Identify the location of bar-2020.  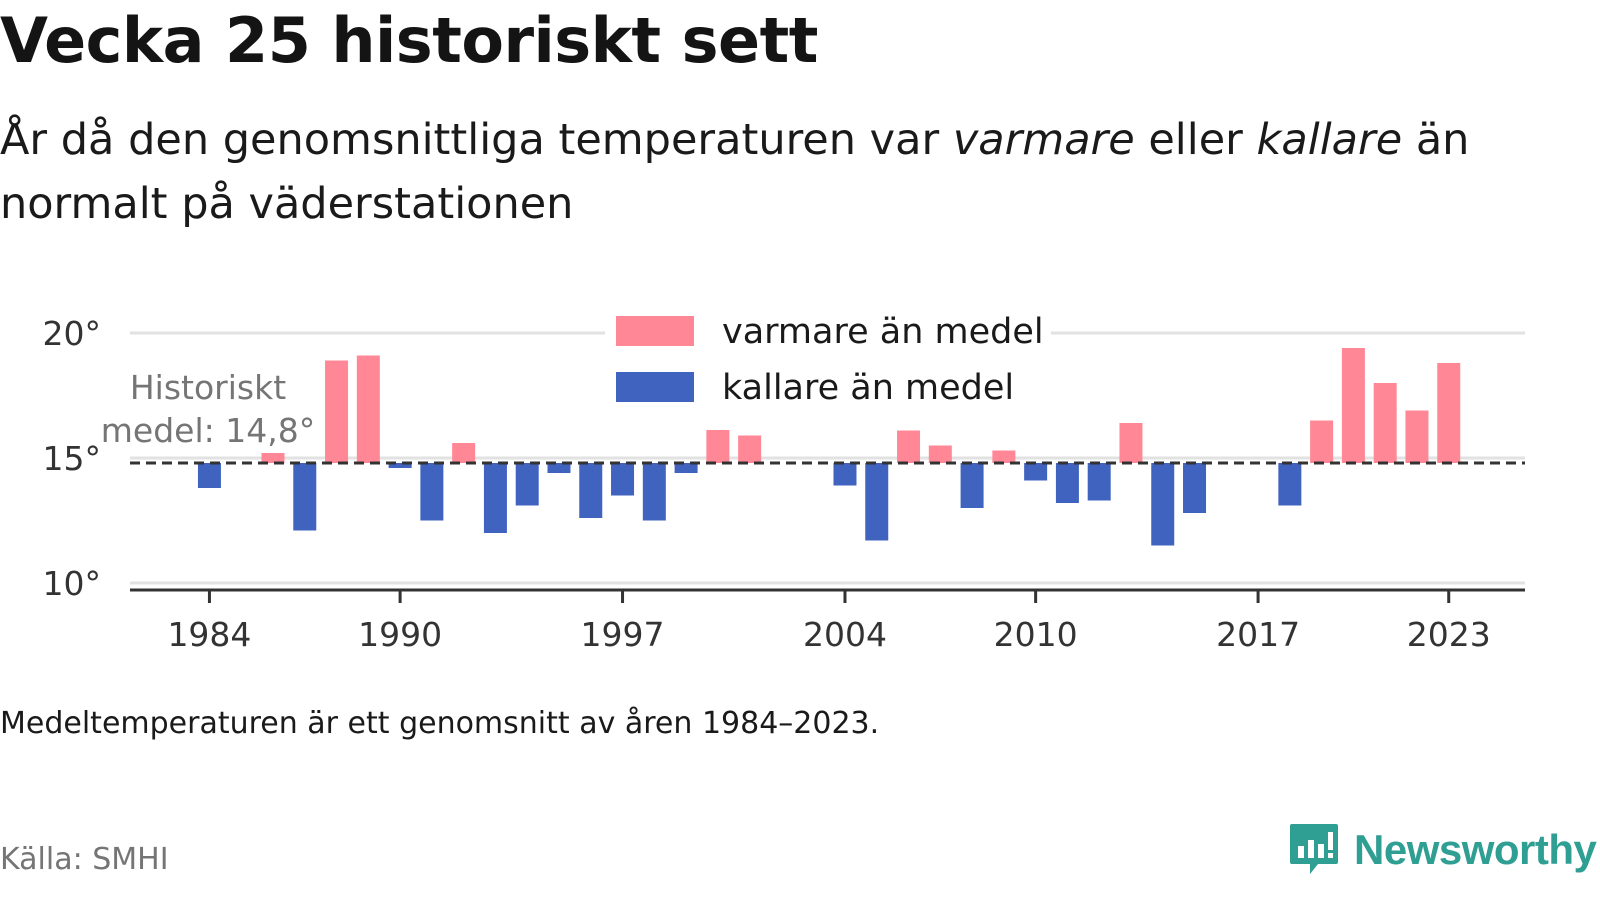
(1353, 405).